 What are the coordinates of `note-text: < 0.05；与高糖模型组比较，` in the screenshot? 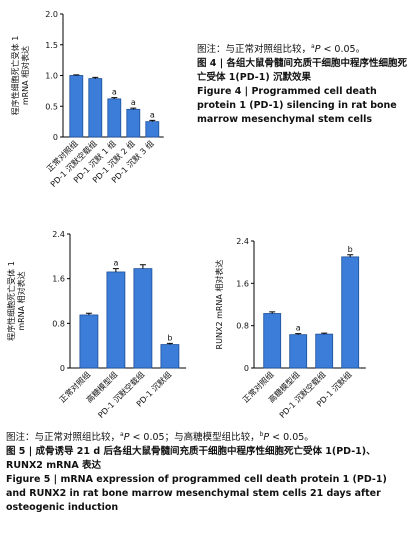 It's located at (194, 438).